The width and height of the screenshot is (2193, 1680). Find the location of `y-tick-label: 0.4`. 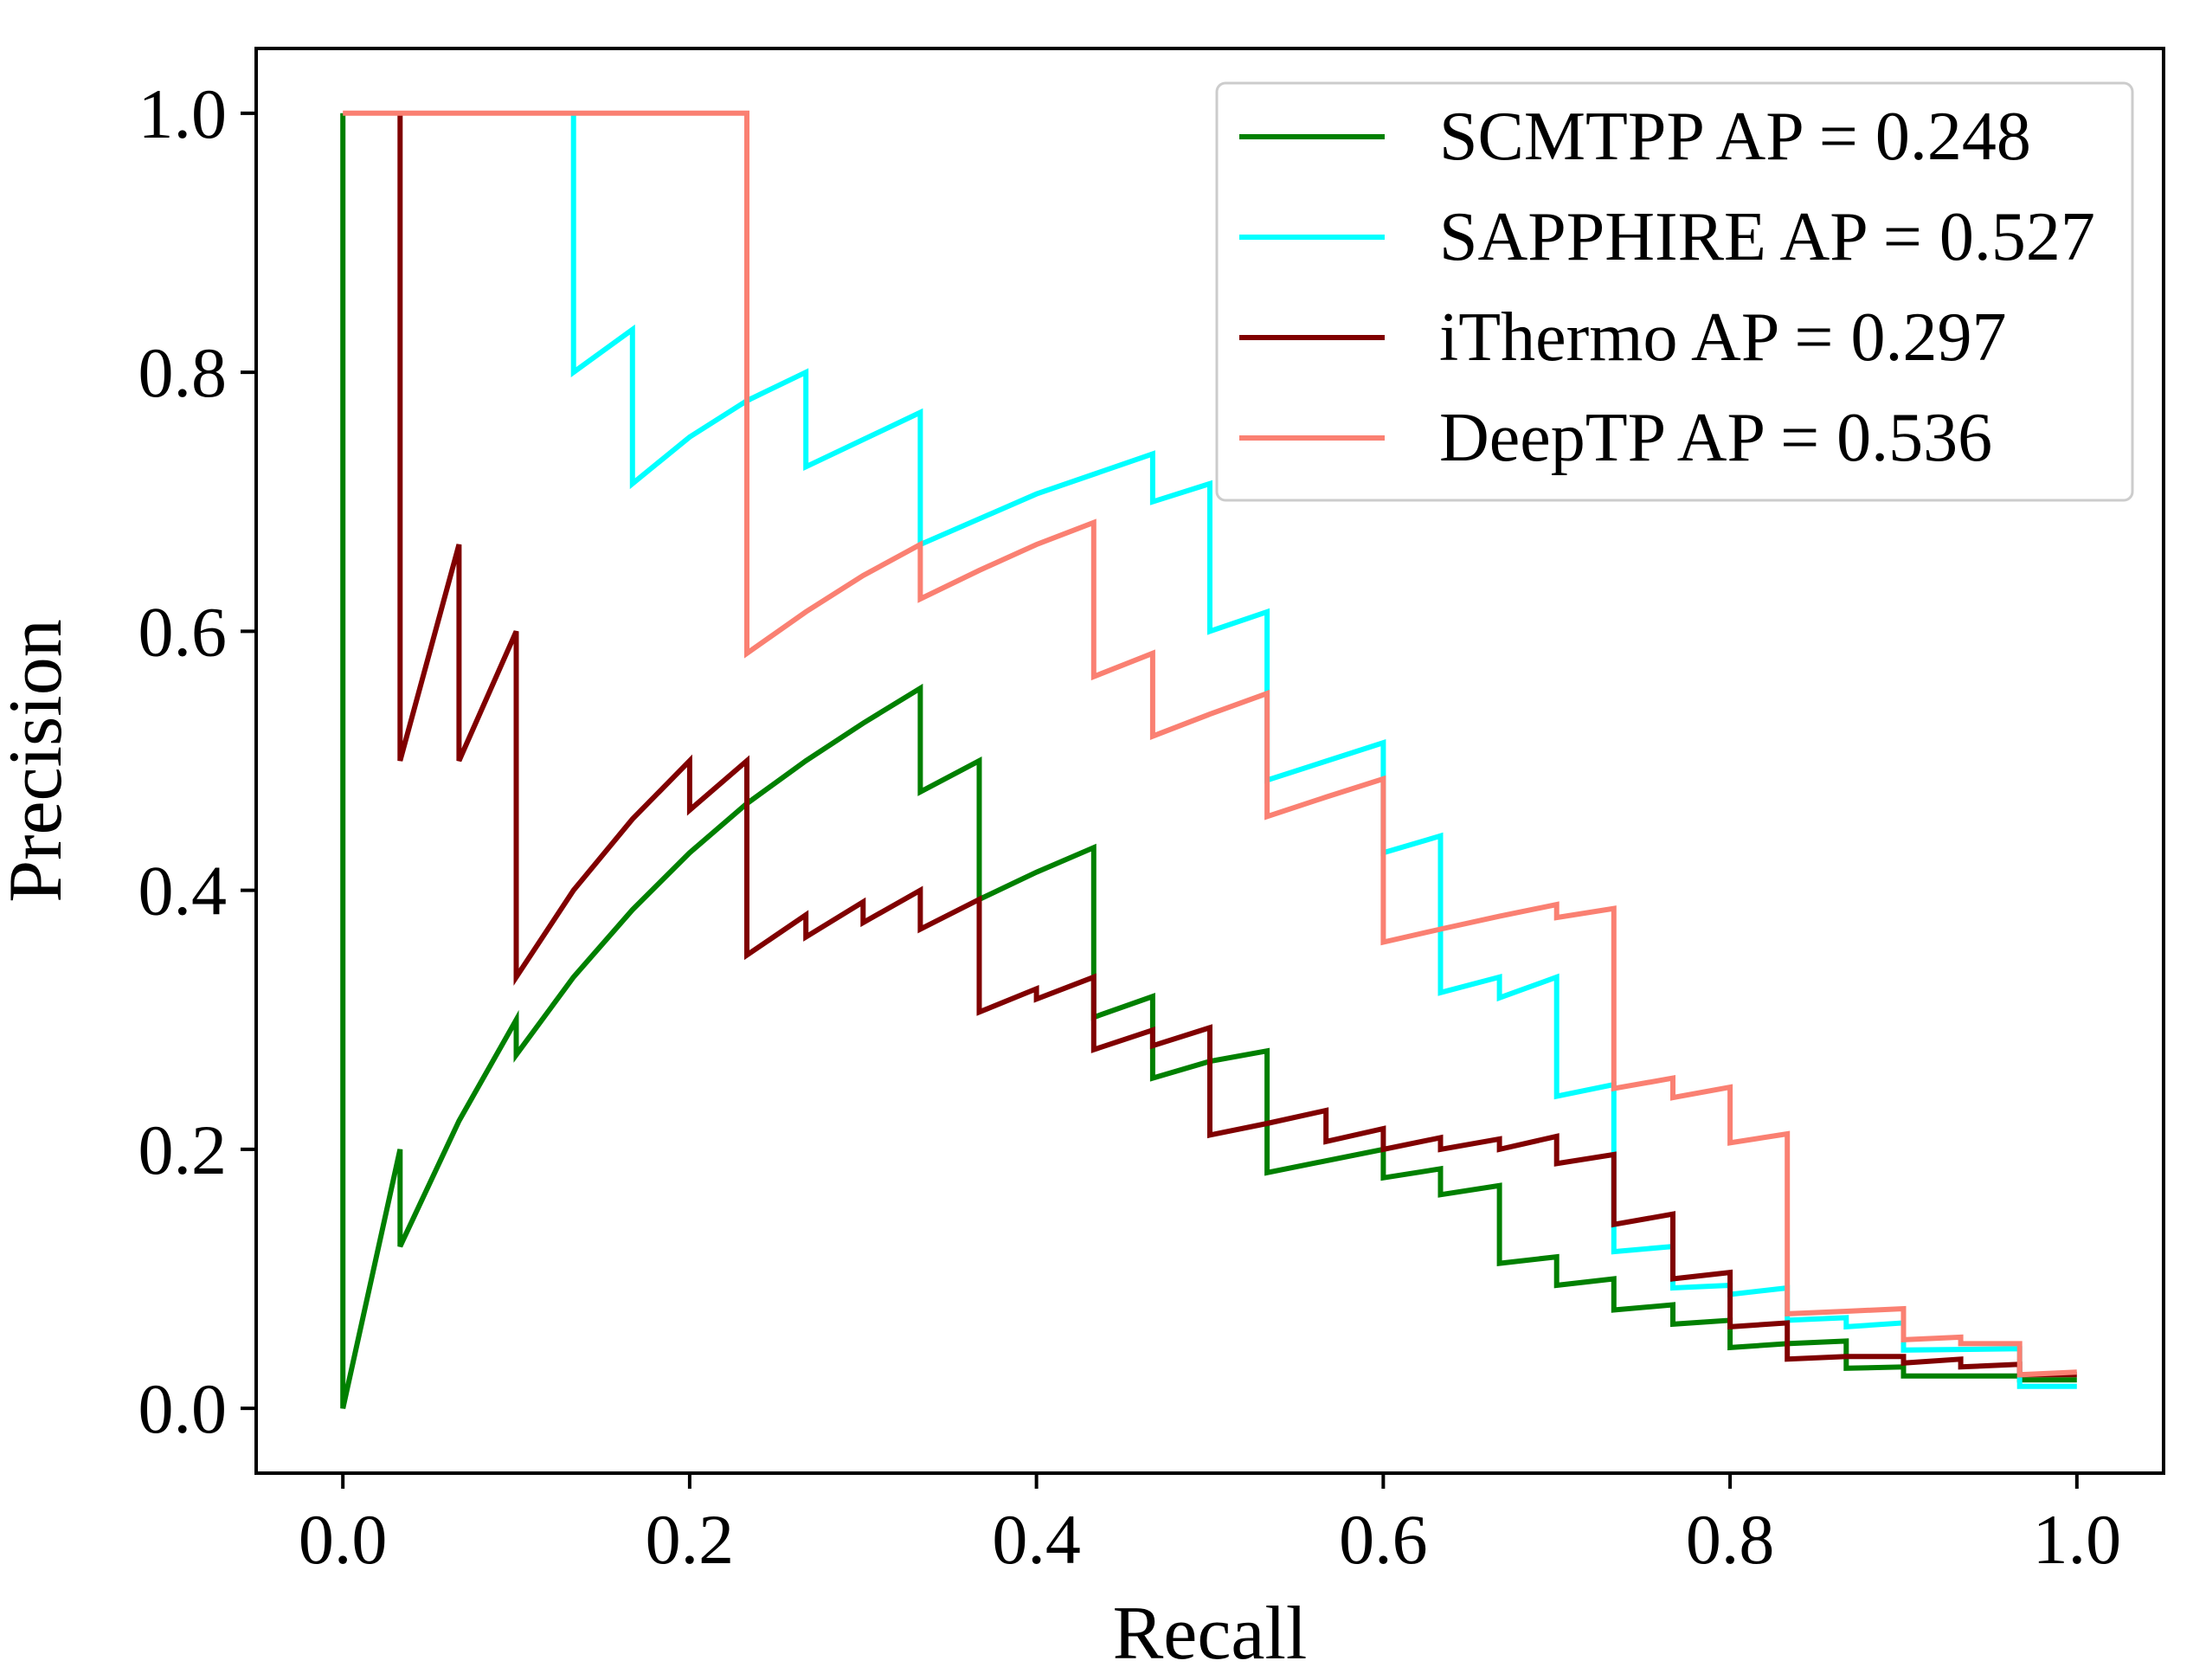

y-tick-label: 0.4 is located at coordinates (183, 891).